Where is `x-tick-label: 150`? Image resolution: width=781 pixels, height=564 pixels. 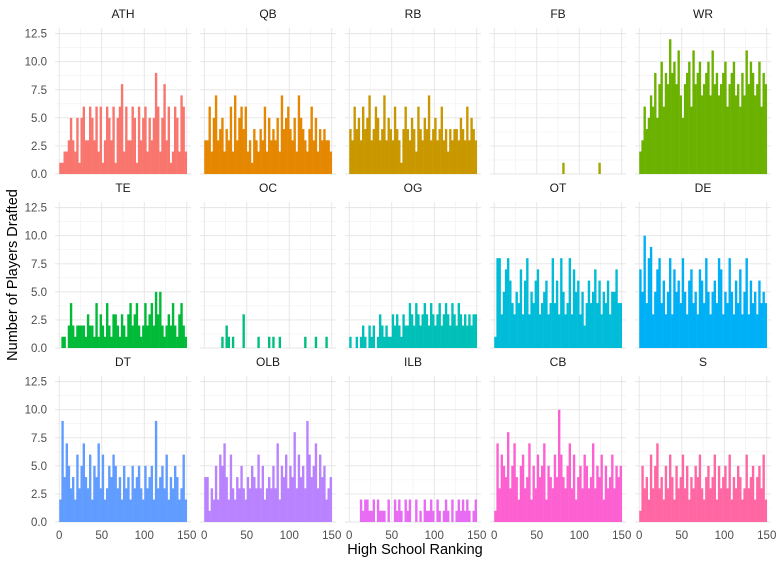 x-tick-label: 150 is located at coordinates (331, 536).